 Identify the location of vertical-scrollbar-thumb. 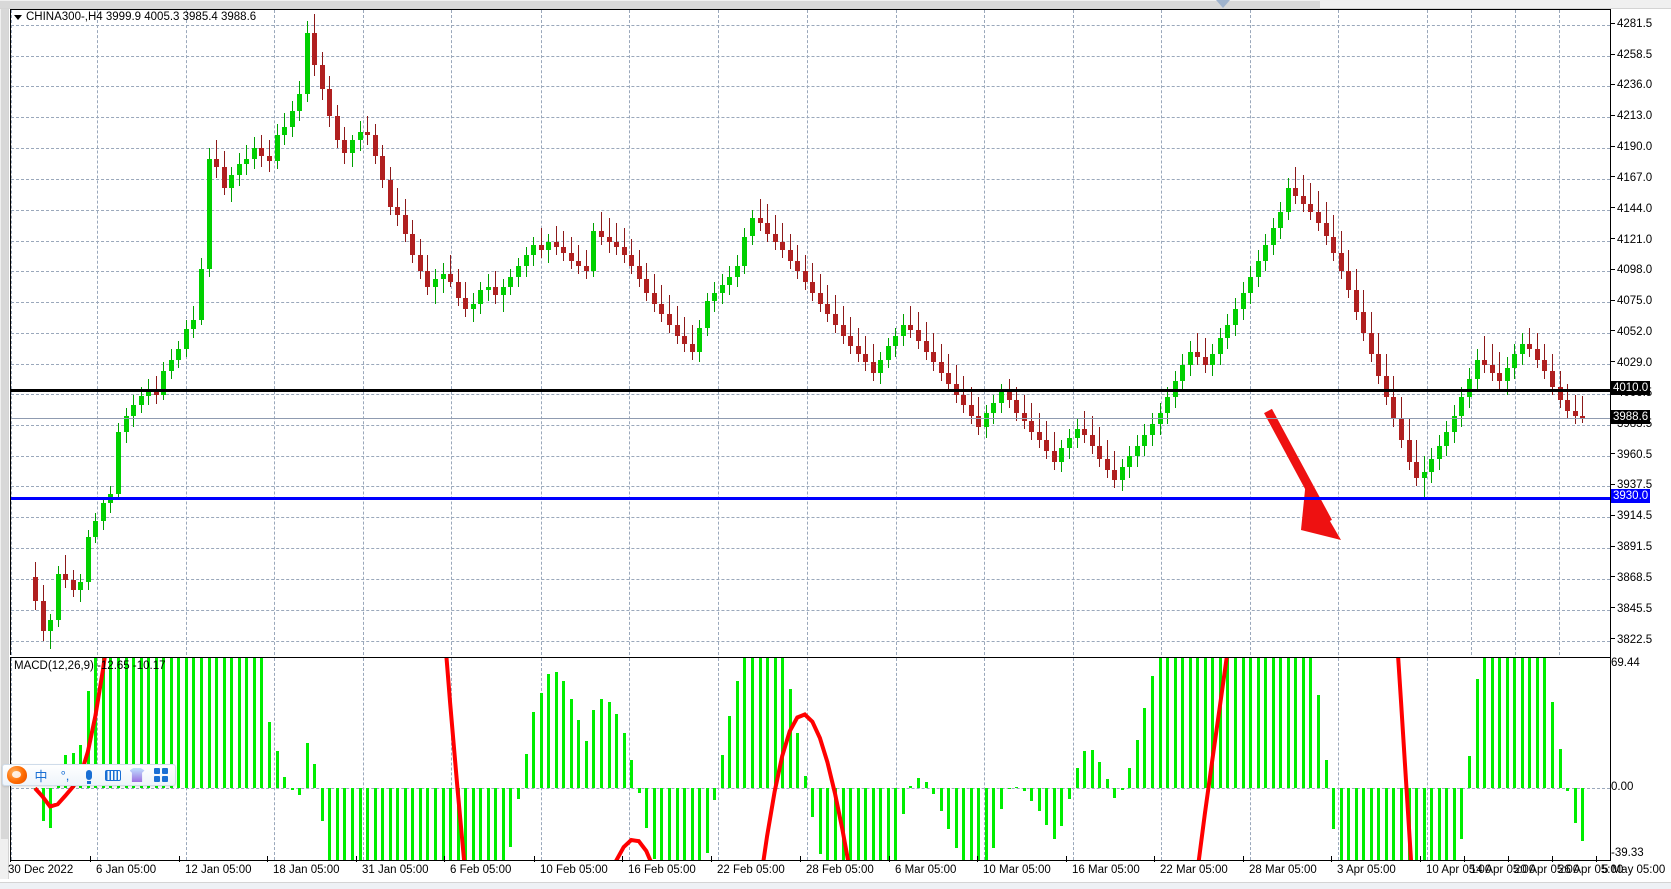
(4, 424).